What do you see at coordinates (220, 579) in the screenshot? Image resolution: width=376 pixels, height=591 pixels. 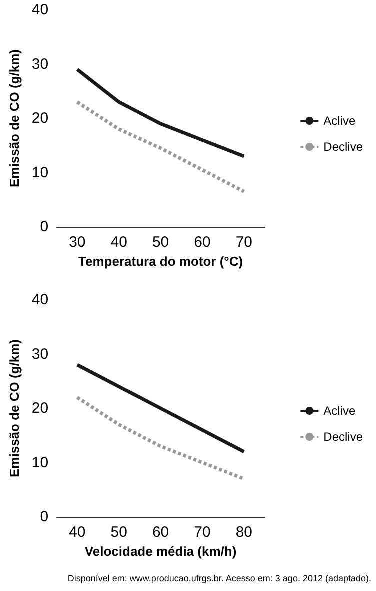 I see `text: Disponível em: www.producao.ufrgs.br. Acesso em: 3 ago. 2012 (adaptado).` at bounding box center [220, 579].